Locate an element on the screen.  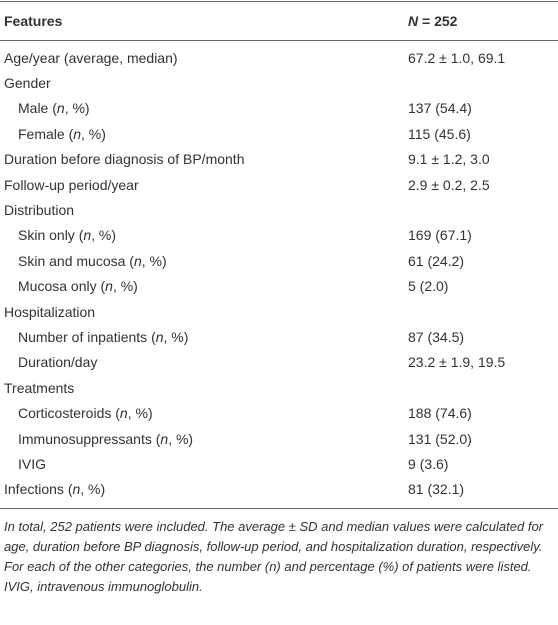
text-segment: N is located at coordinates (413, 21).